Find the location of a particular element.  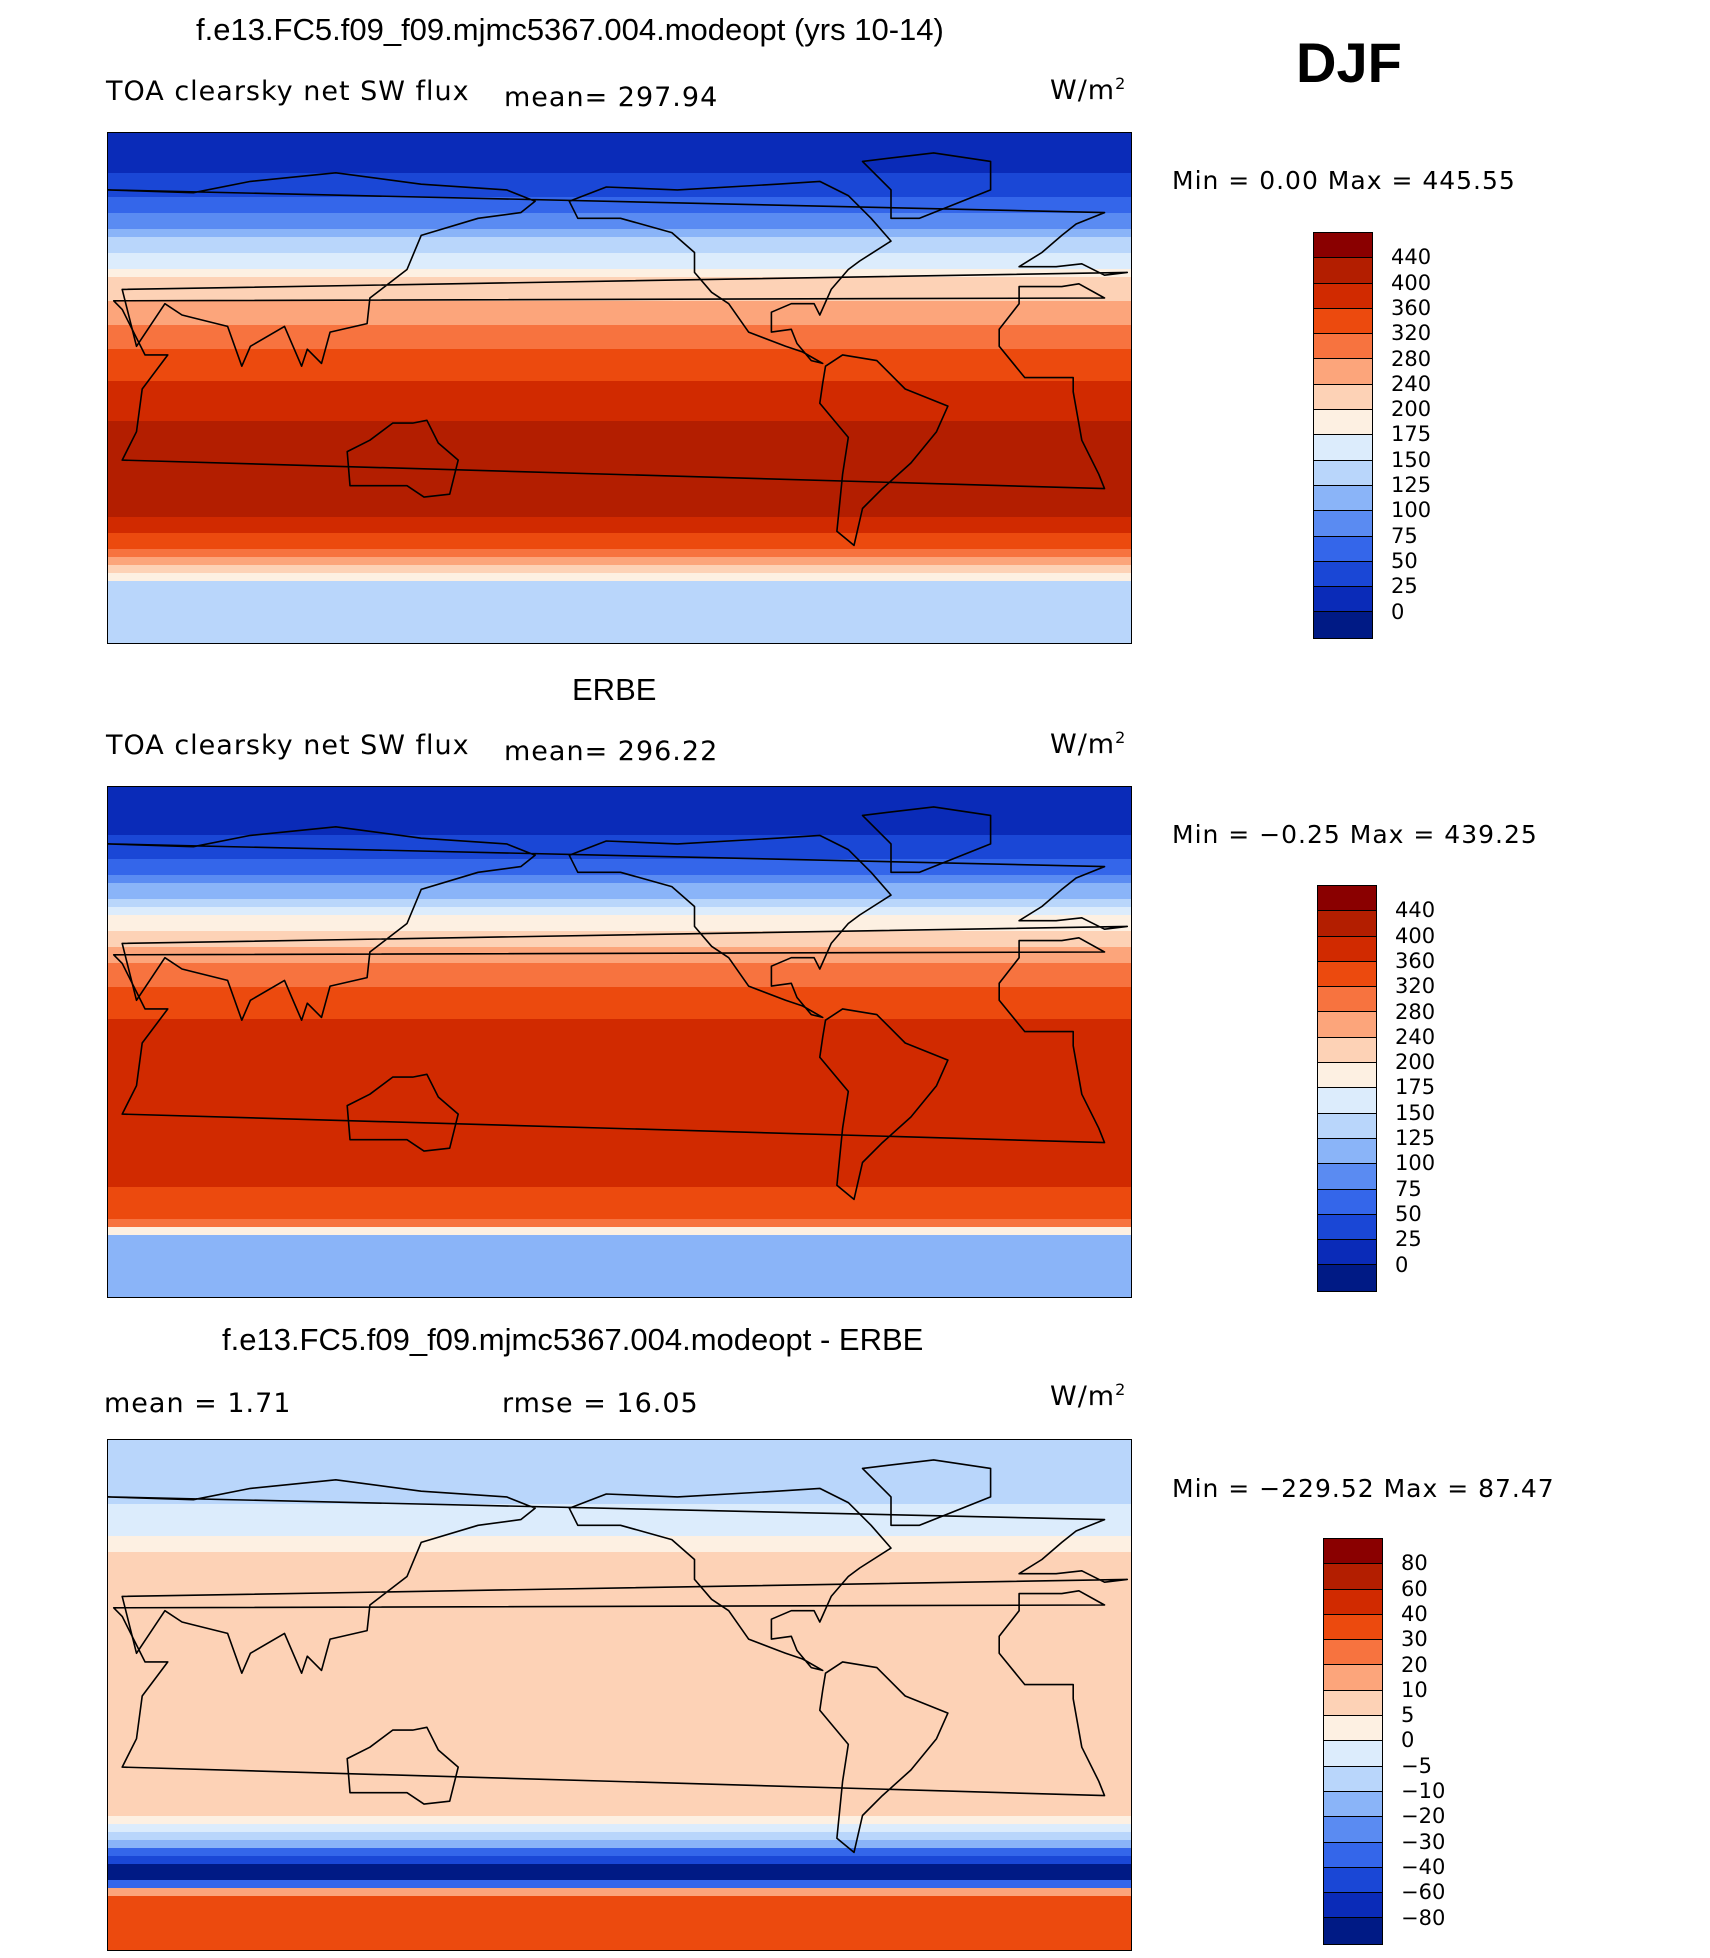

colorbar-tick-label: 20 is located at coordinates (1414, 1664).